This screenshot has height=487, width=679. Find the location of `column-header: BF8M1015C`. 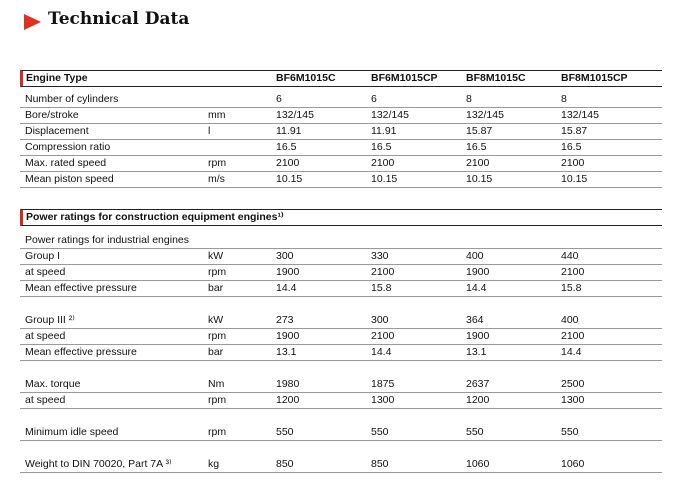

column-header: BF8M1015C is located at coordinates (496, 78).